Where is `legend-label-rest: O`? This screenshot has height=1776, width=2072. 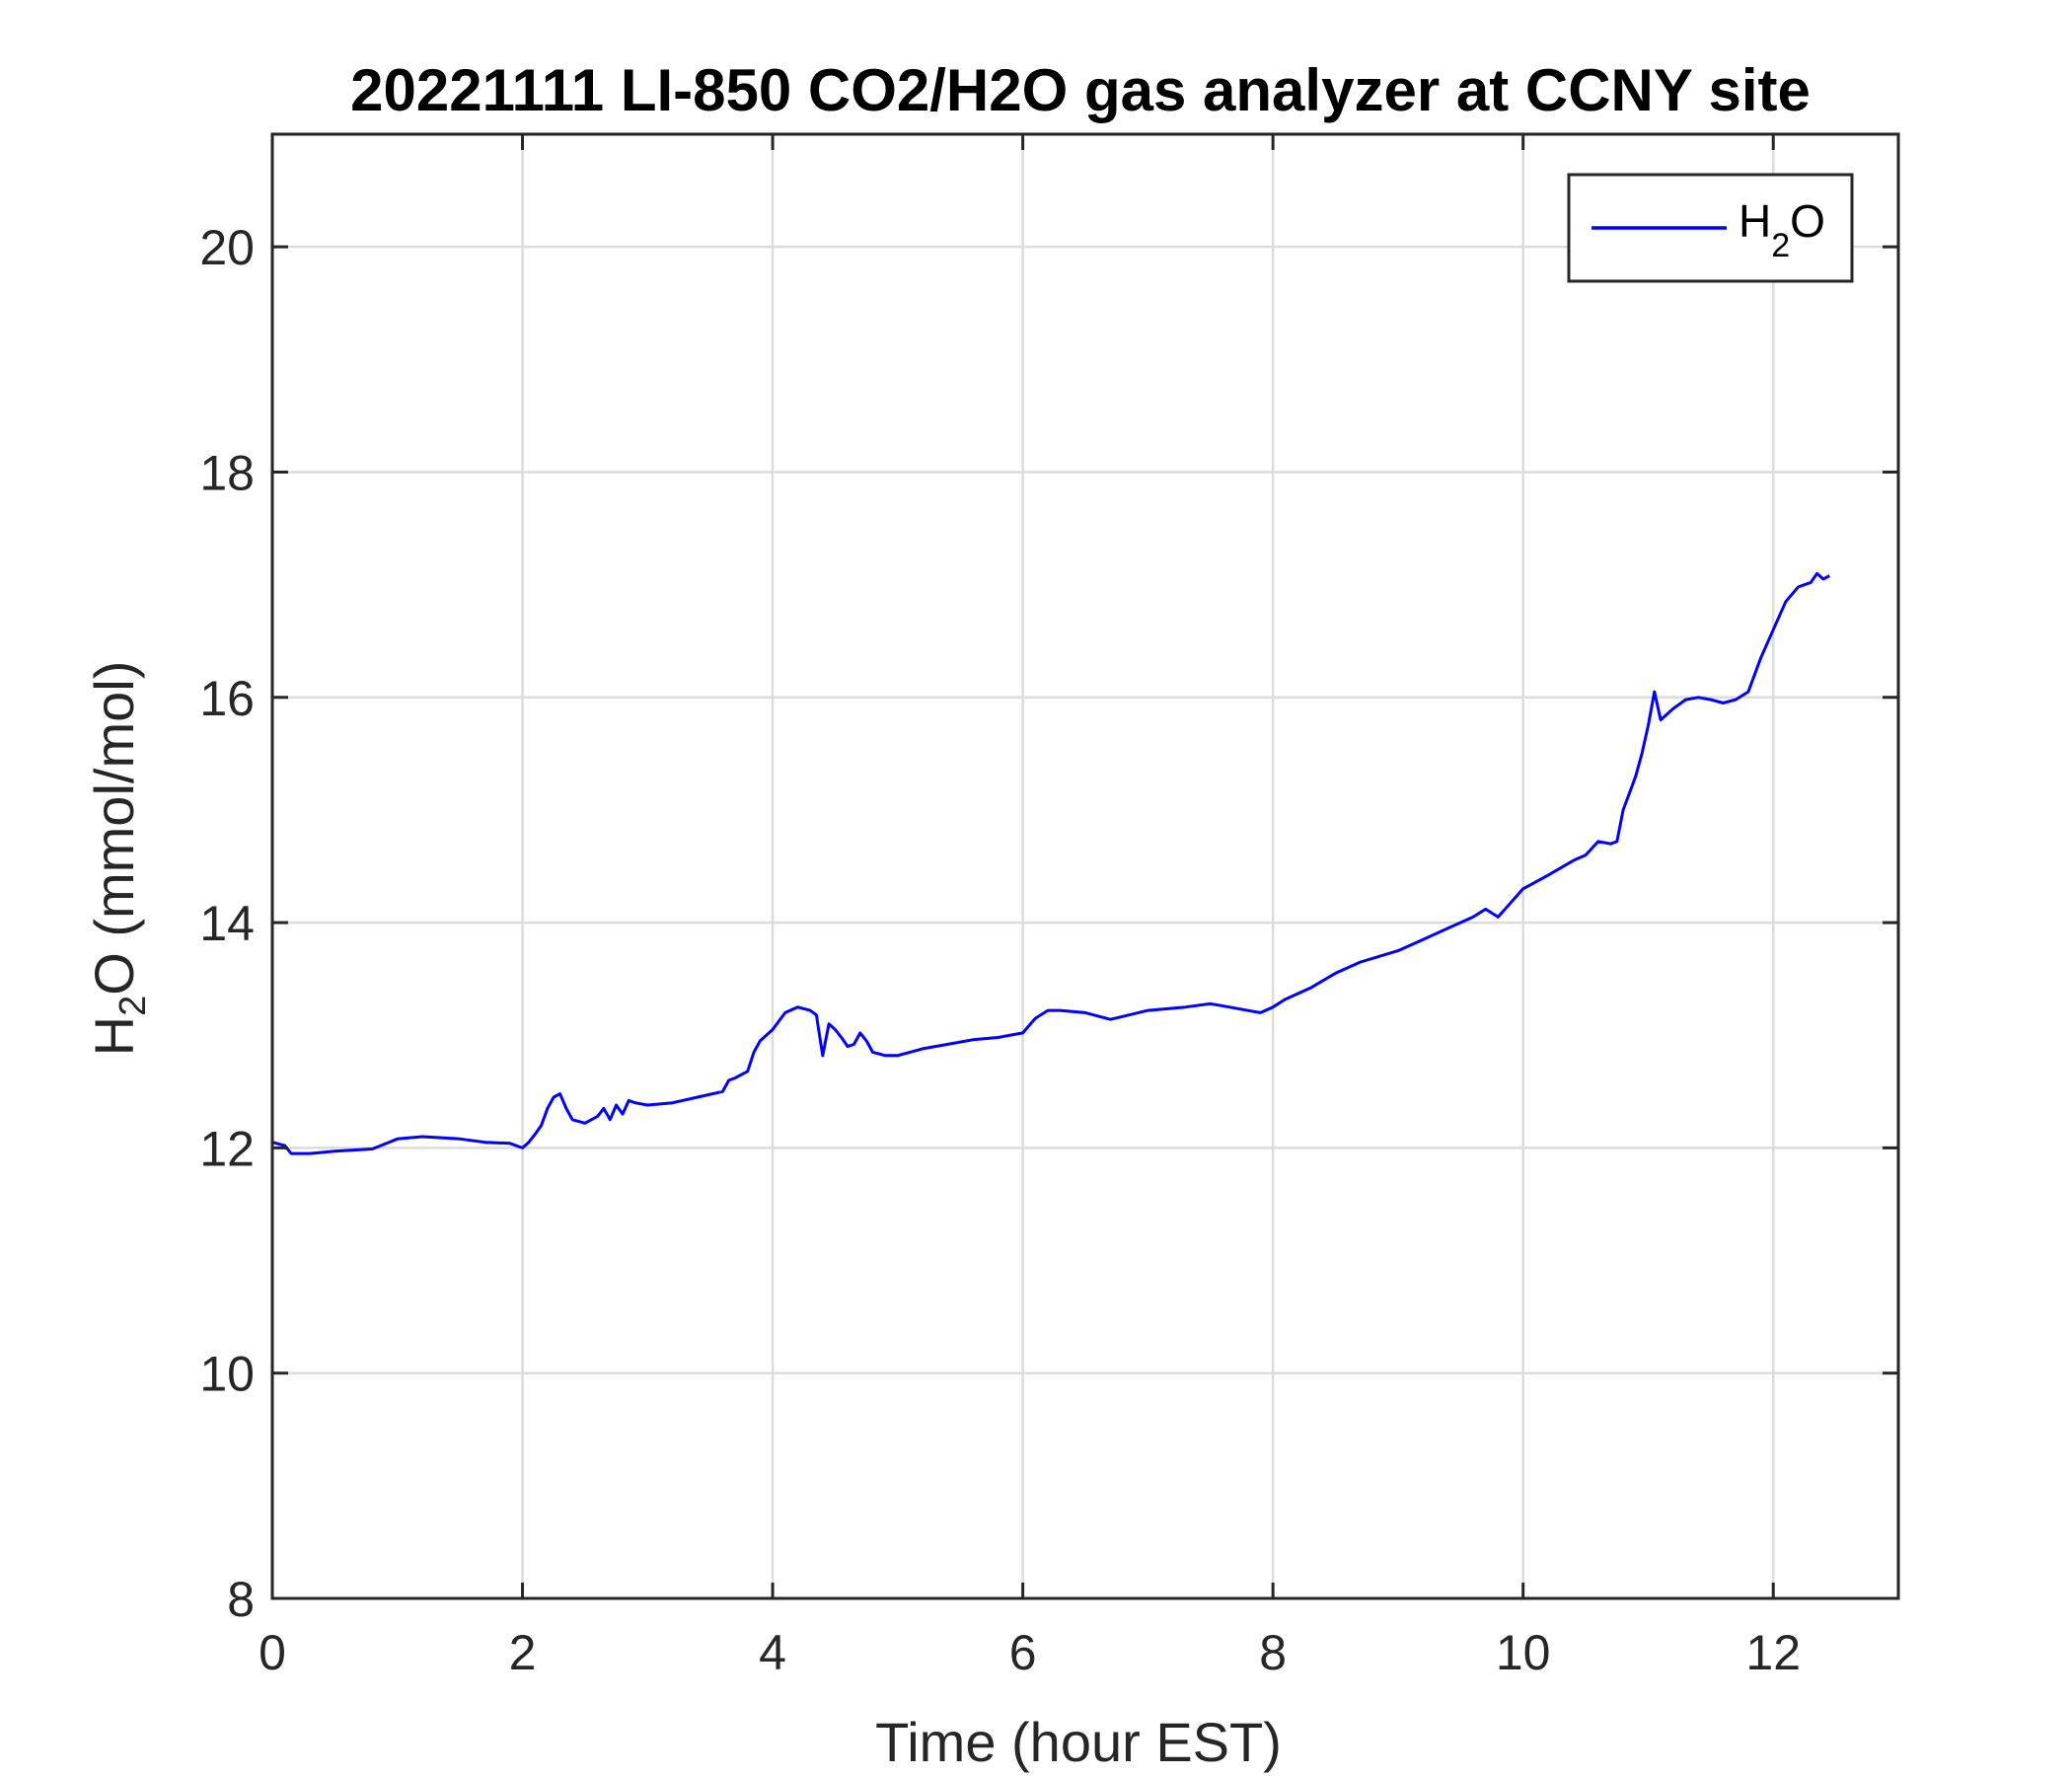 legend-label-rest: O is located at coordinates (1808, 221).